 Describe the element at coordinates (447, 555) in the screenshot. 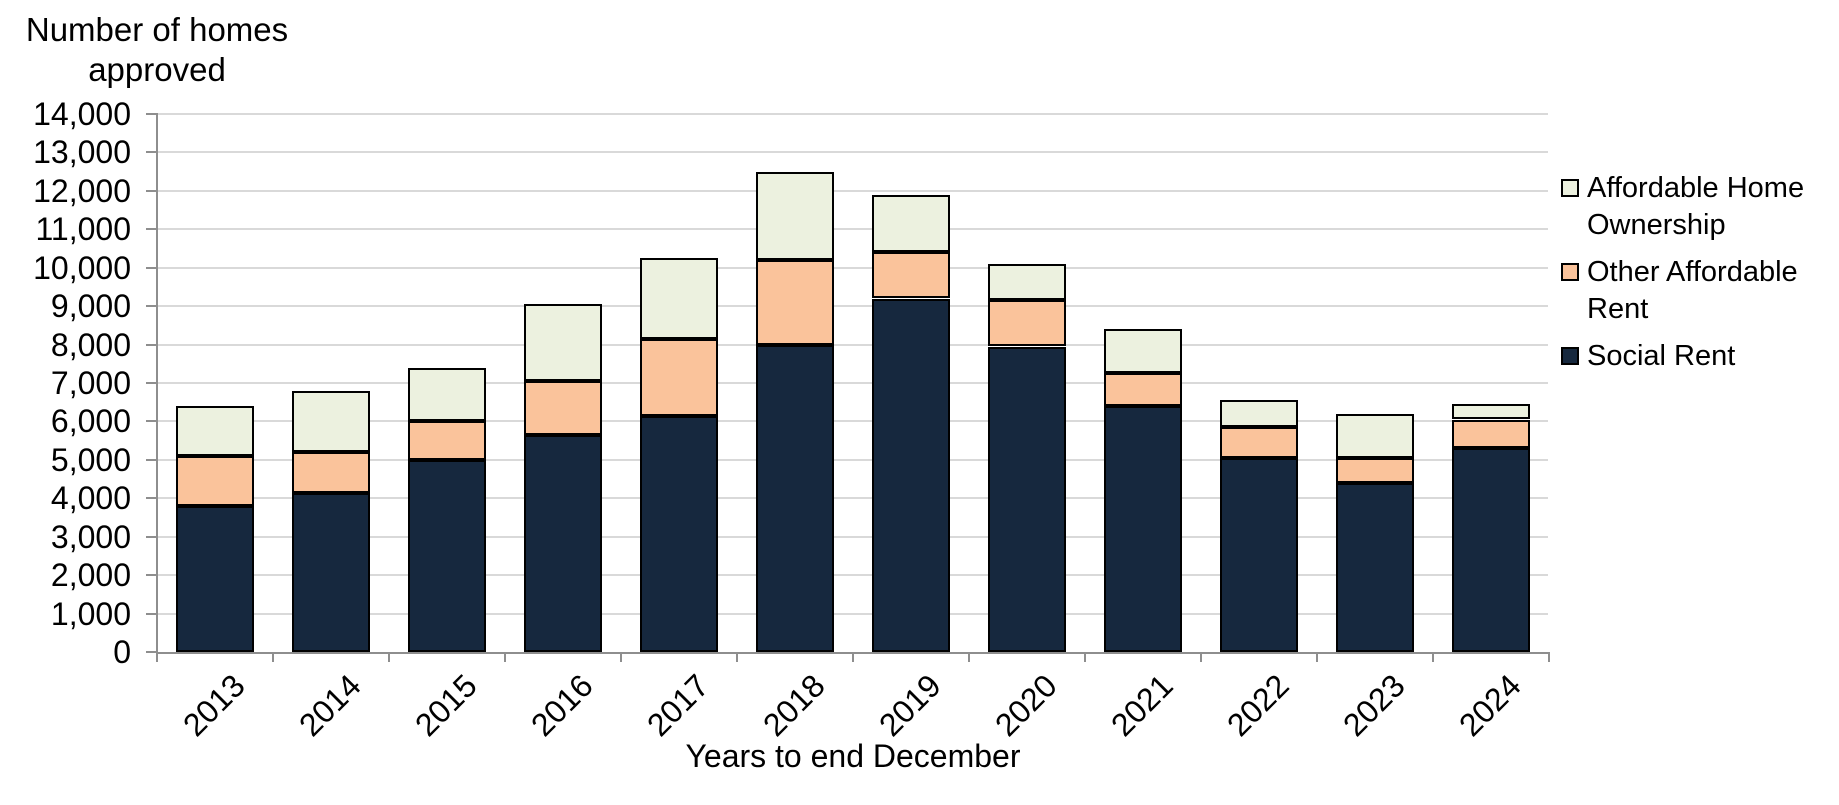

I see `bar-2015-social-rent` at that location.